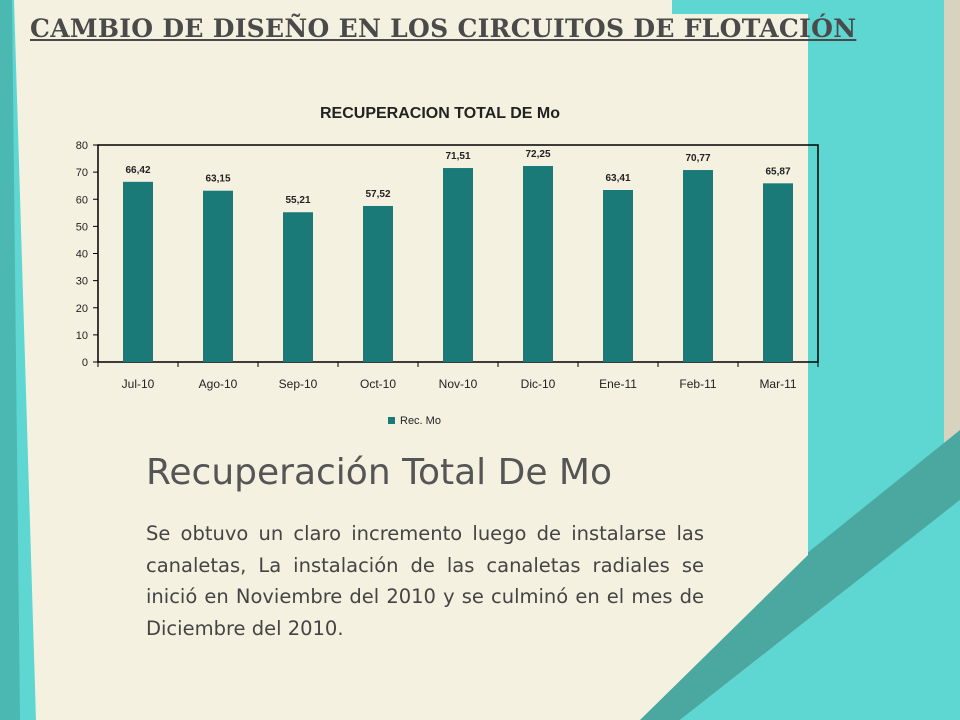 Image resolution: width=960 pixels, height=720 pixels. I want to click on bar-value-label: 72,25, so click(537, 154).